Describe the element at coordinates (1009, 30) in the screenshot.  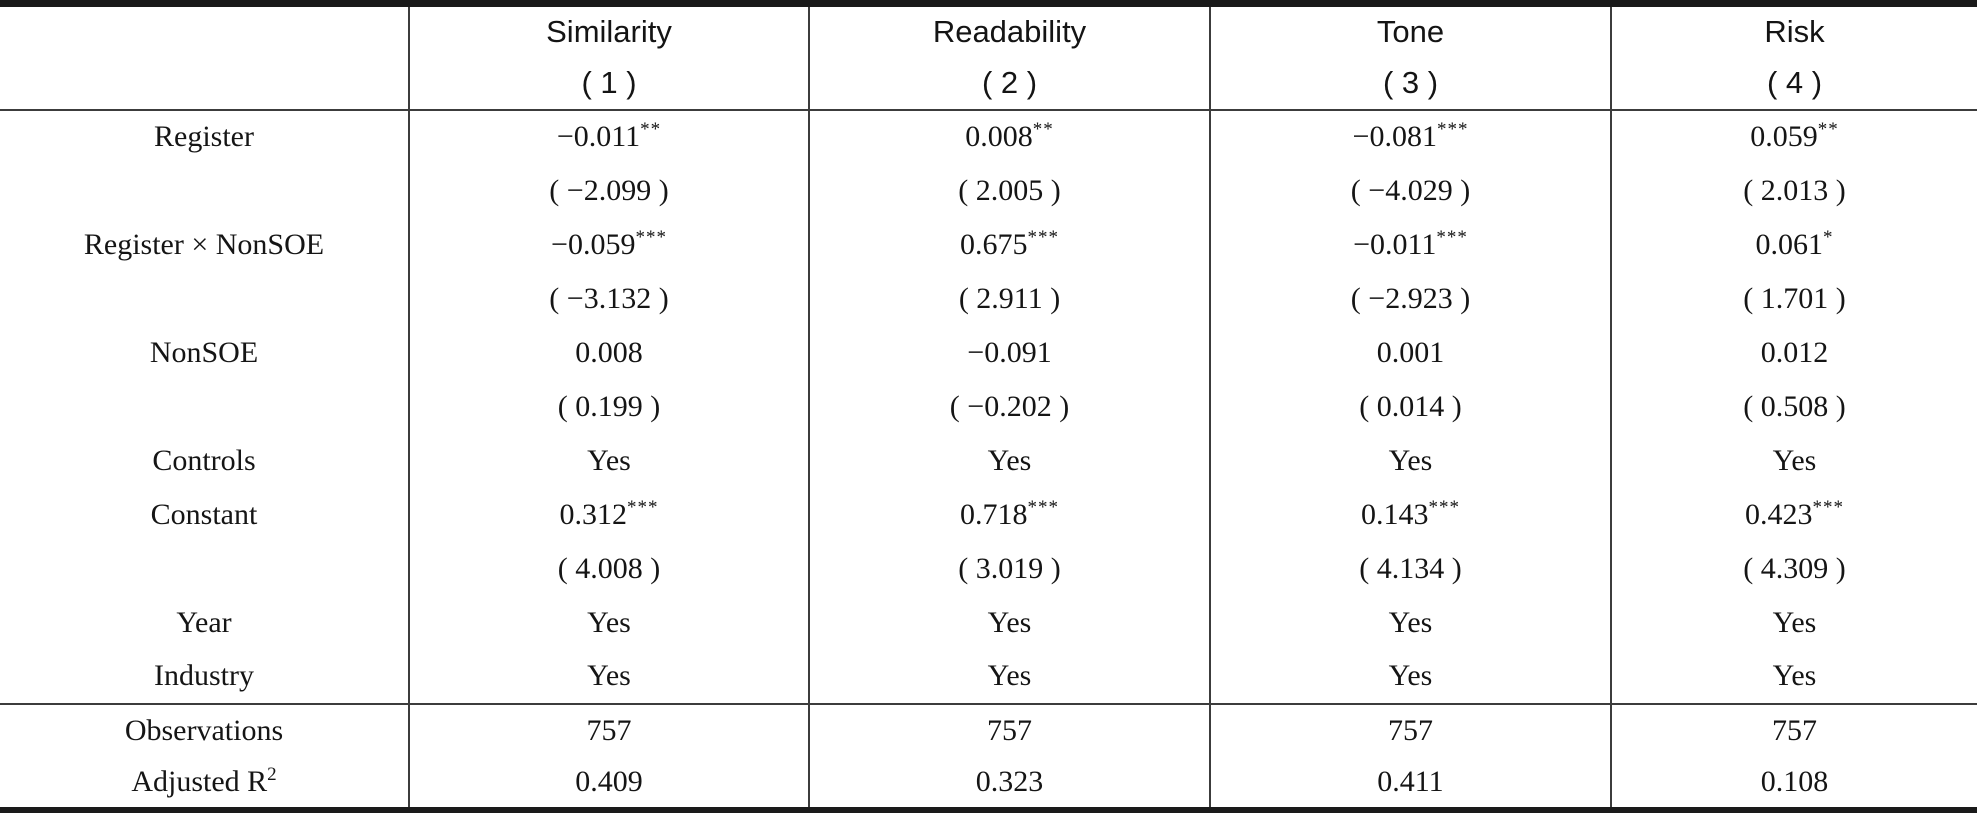
I see `column-header-readability: Readability` at that location.